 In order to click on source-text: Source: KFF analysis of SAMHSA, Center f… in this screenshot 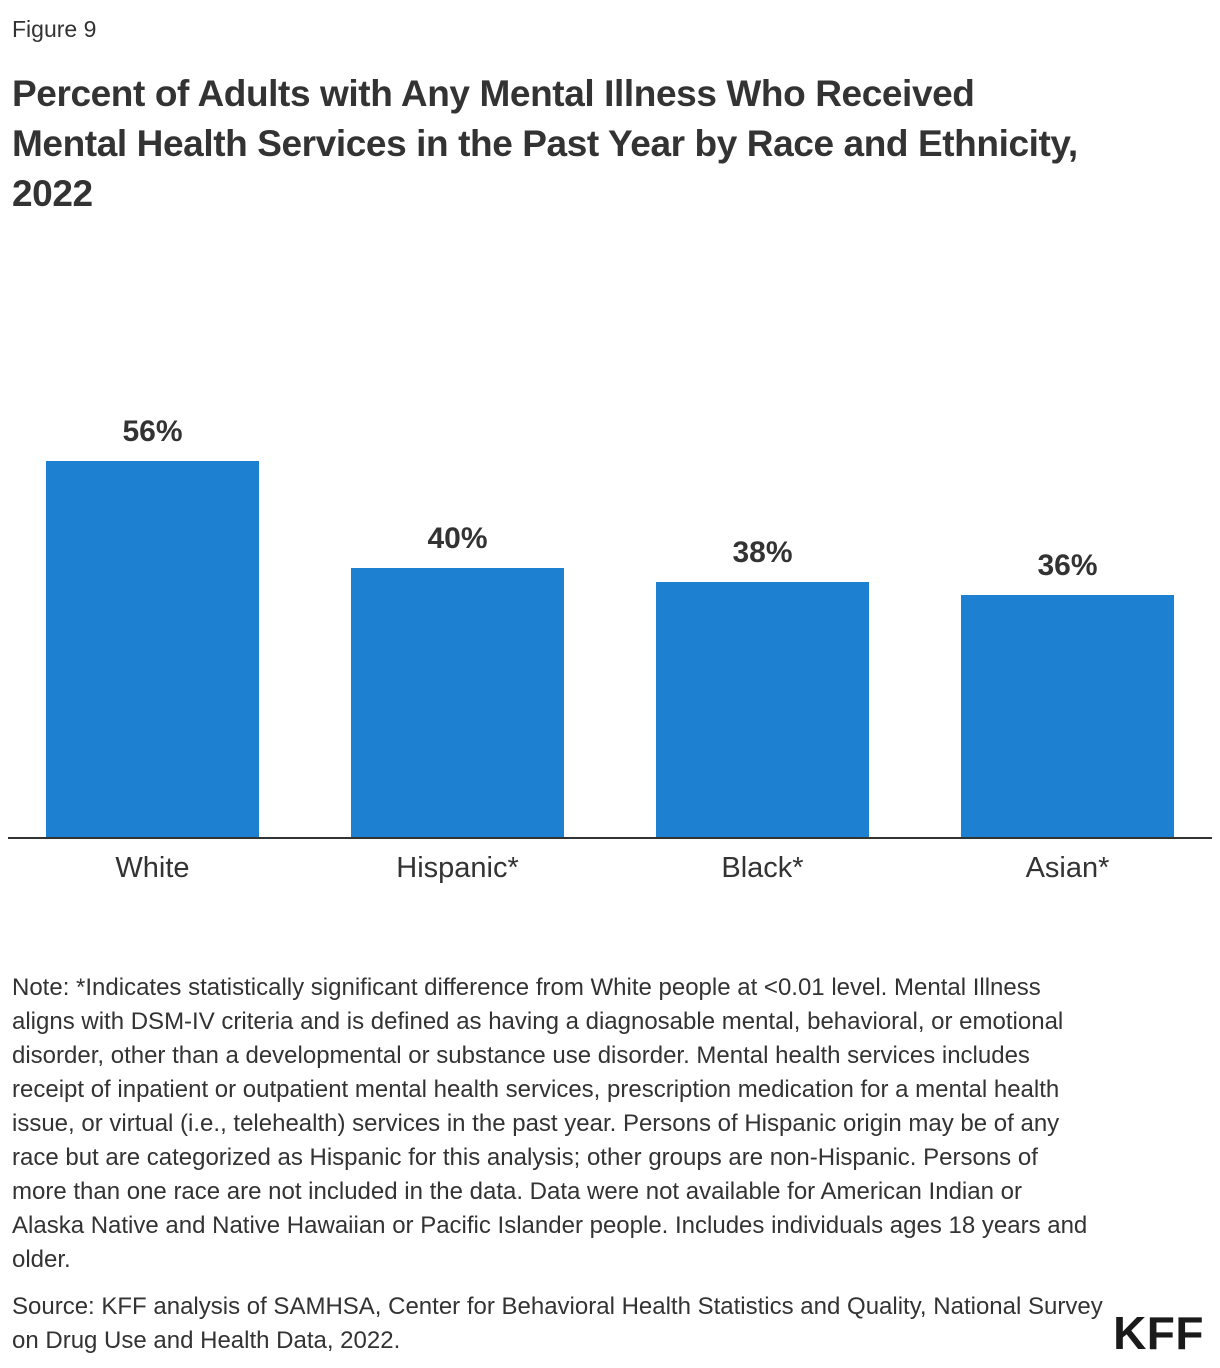, I will do `click(557, 1323)`.